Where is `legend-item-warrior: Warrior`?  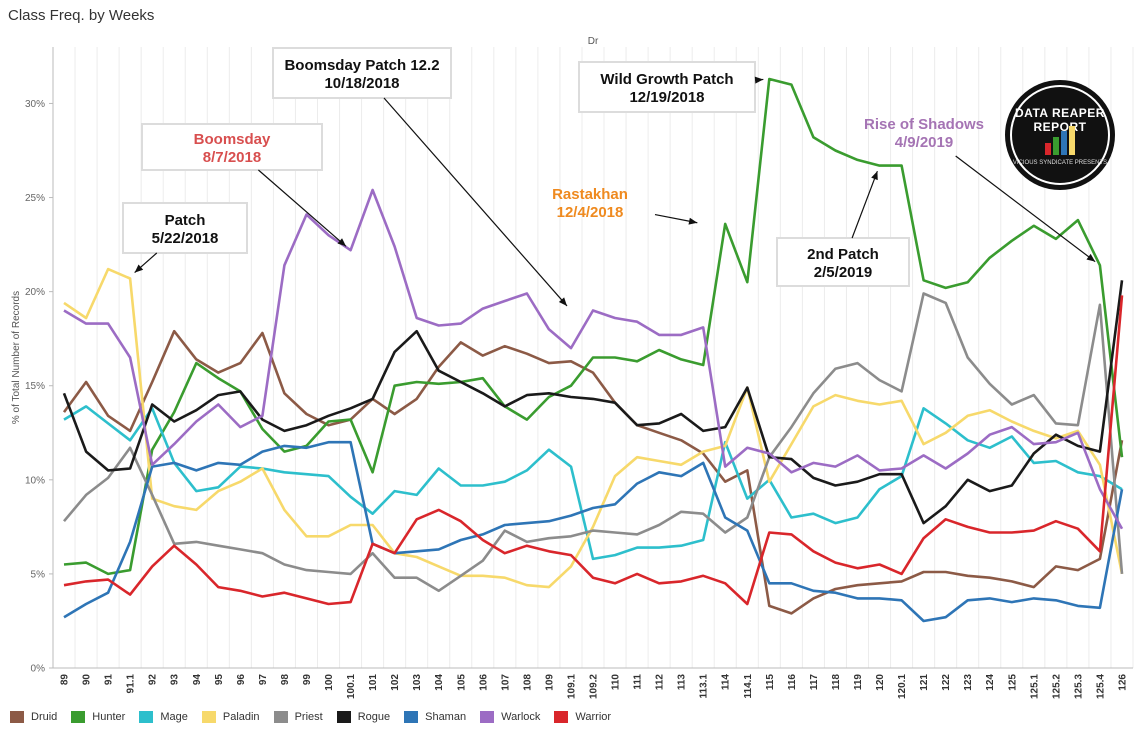
legend-item-warrior: Warrior is located at coordinates (582, 717).